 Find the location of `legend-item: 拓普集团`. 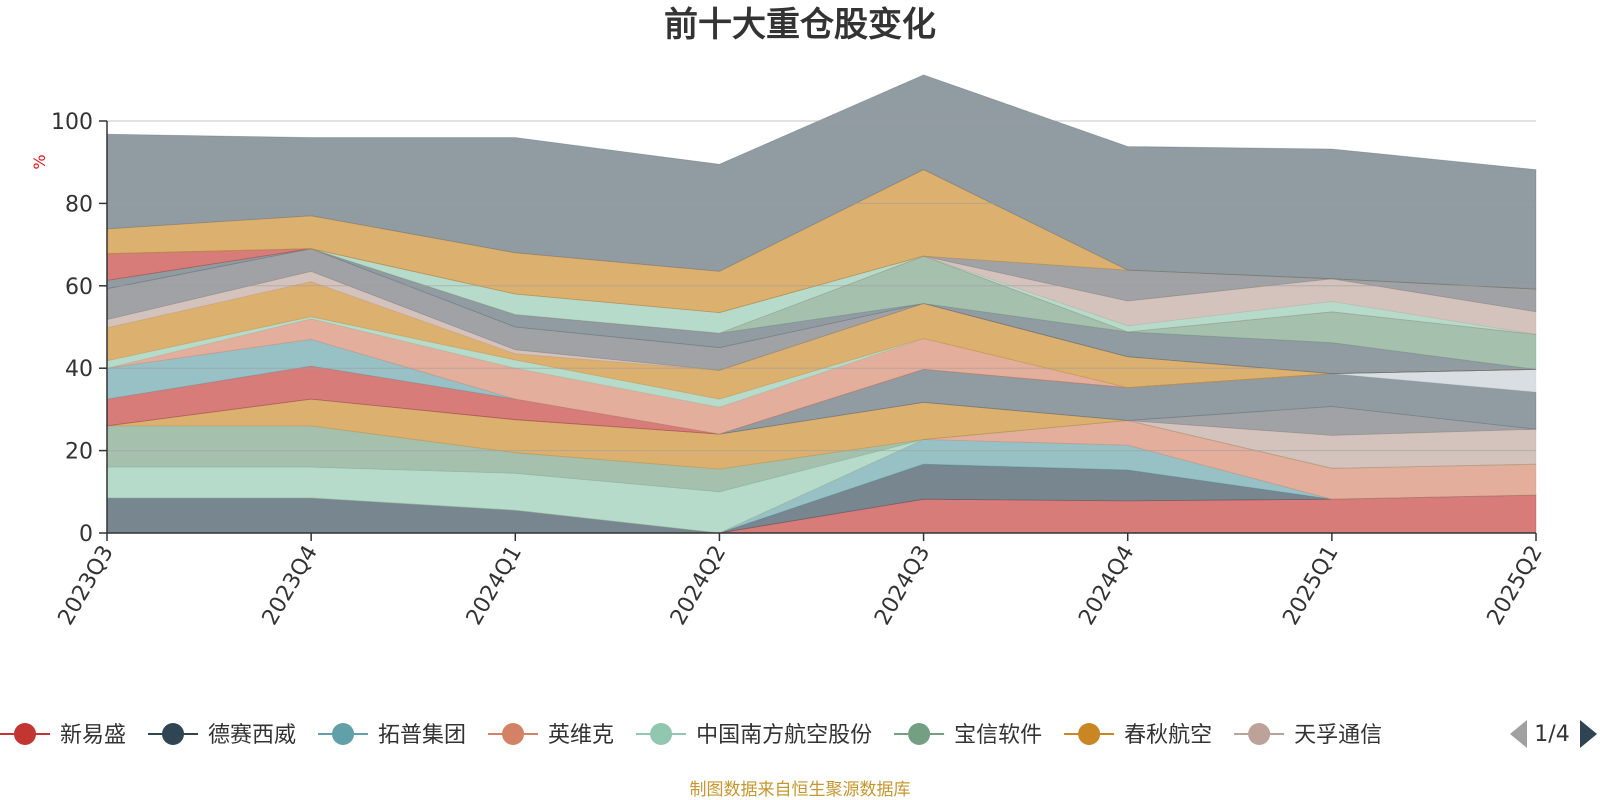

legend-item: 拓普集团 is located at coordinates (392, 735).